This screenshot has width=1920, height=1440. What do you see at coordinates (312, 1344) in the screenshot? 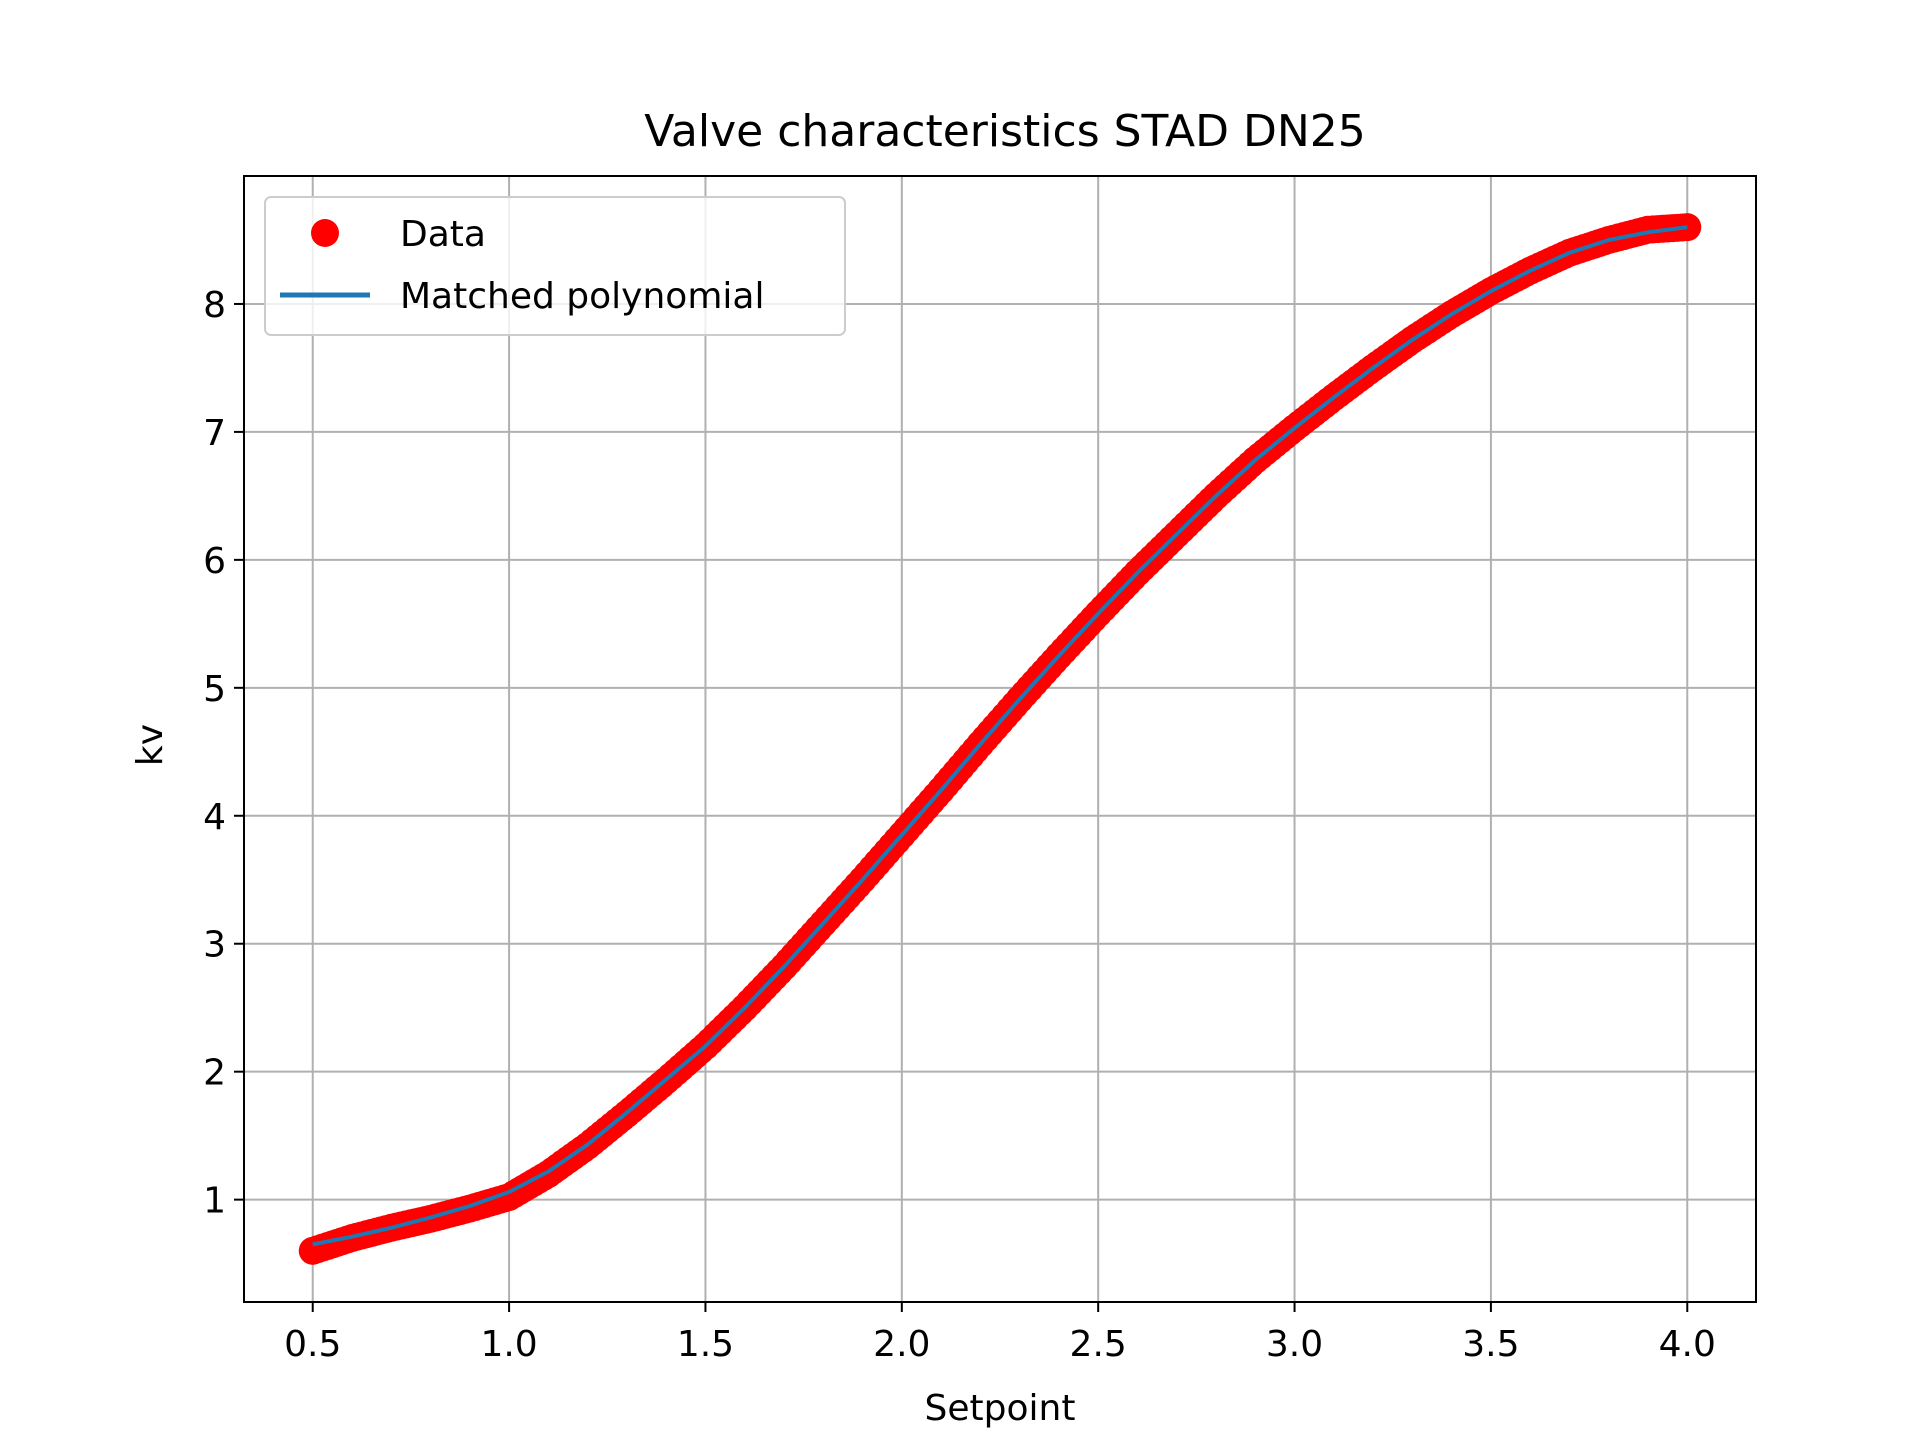
I see `x-tick-label: 0.5` at bounding box center [312, 1344].